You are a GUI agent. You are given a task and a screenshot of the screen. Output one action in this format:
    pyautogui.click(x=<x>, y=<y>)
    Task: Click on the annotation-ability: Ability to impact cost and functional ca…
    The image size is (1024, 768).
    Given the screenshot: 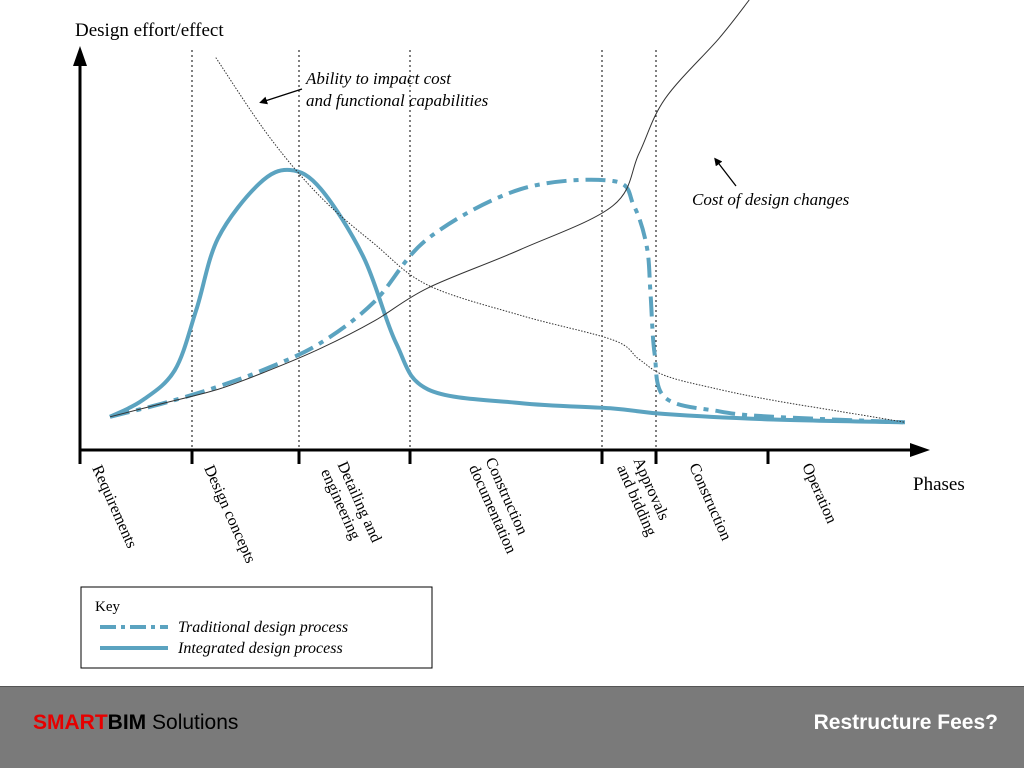 What is the action you would take?
    pyautogui.click(x=397, y=89)
    